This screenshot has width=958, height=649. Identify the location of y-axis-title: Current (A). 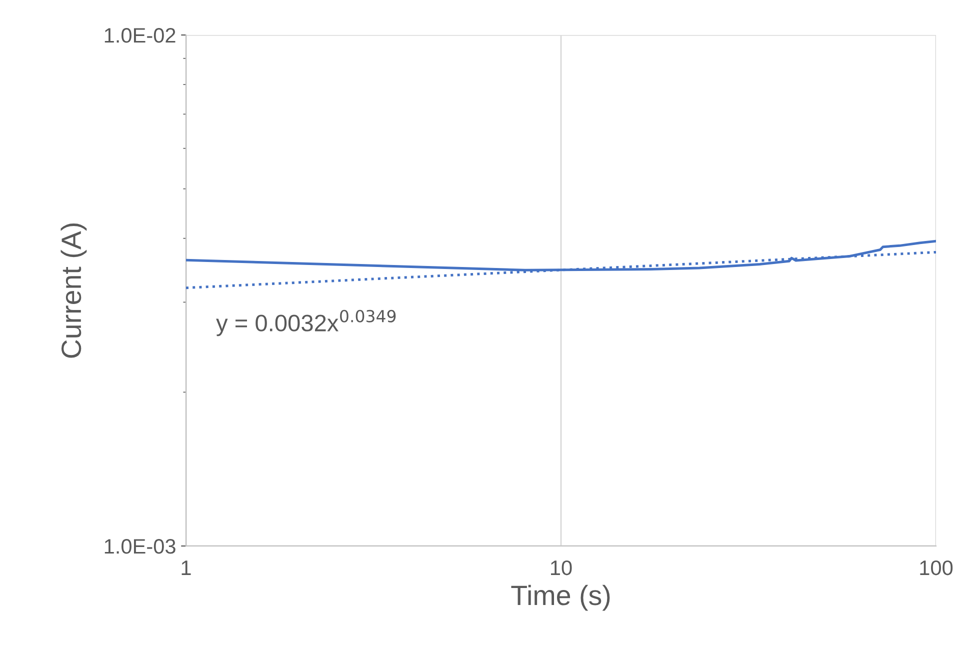
(73, 291).